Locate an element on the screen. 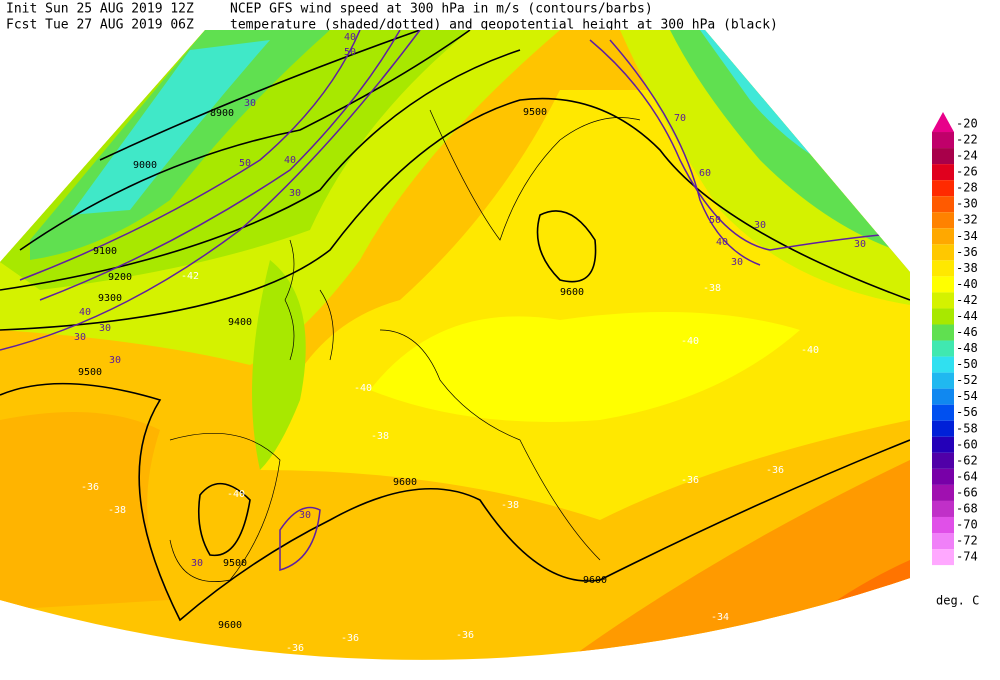 This screenshot has width=1000, height=680. height-label: 9400 is located at coordinates (240, 322).